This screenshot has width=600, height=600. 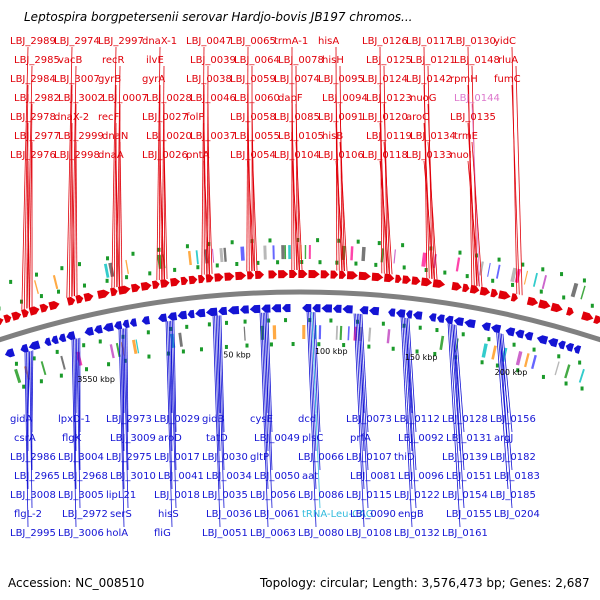 I want to click on reverse-gene-label: flgL-2, so click(x=28, y=514).